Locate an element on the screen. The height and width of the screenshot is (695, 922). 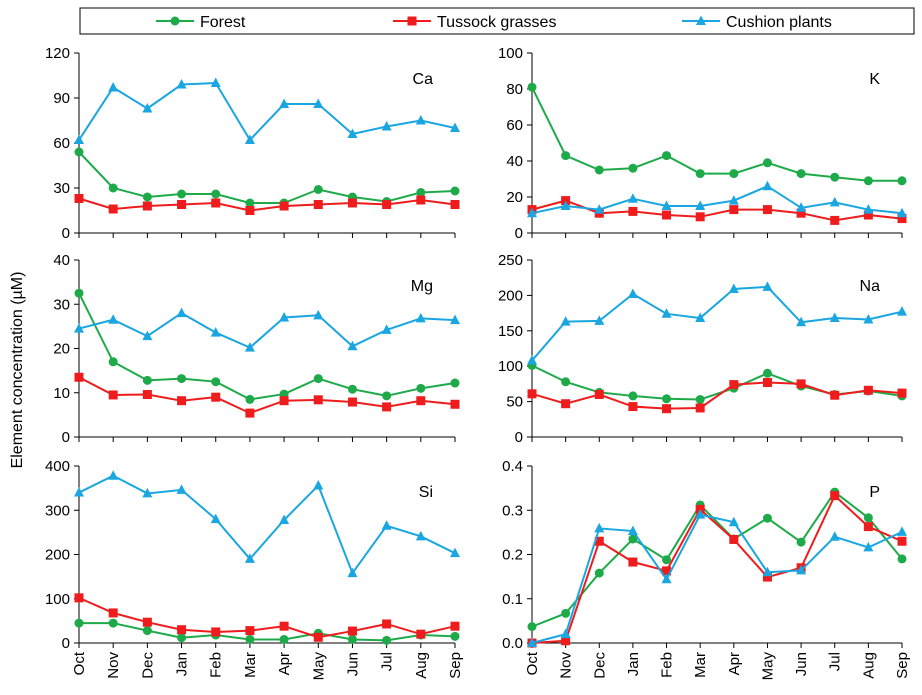
x-tick-label: Jul is located at coordinates (835, 661).